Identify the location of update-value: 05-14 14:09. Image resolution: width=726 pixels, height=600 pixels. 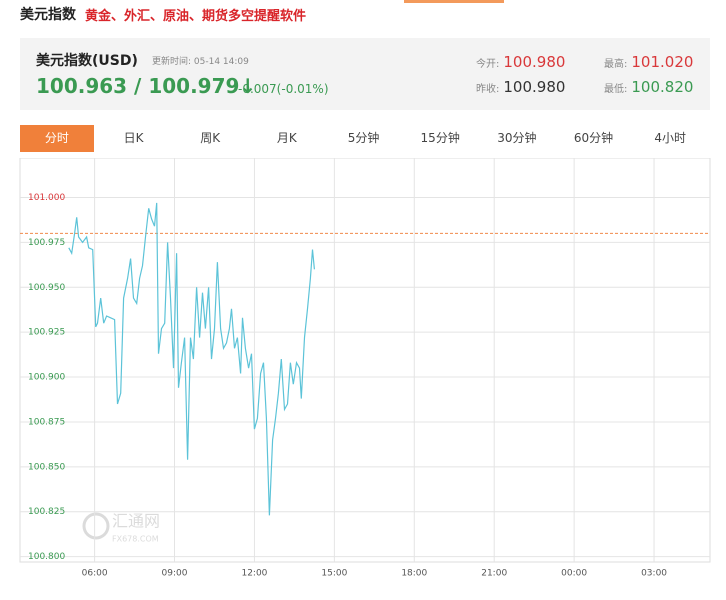
(221, 62).